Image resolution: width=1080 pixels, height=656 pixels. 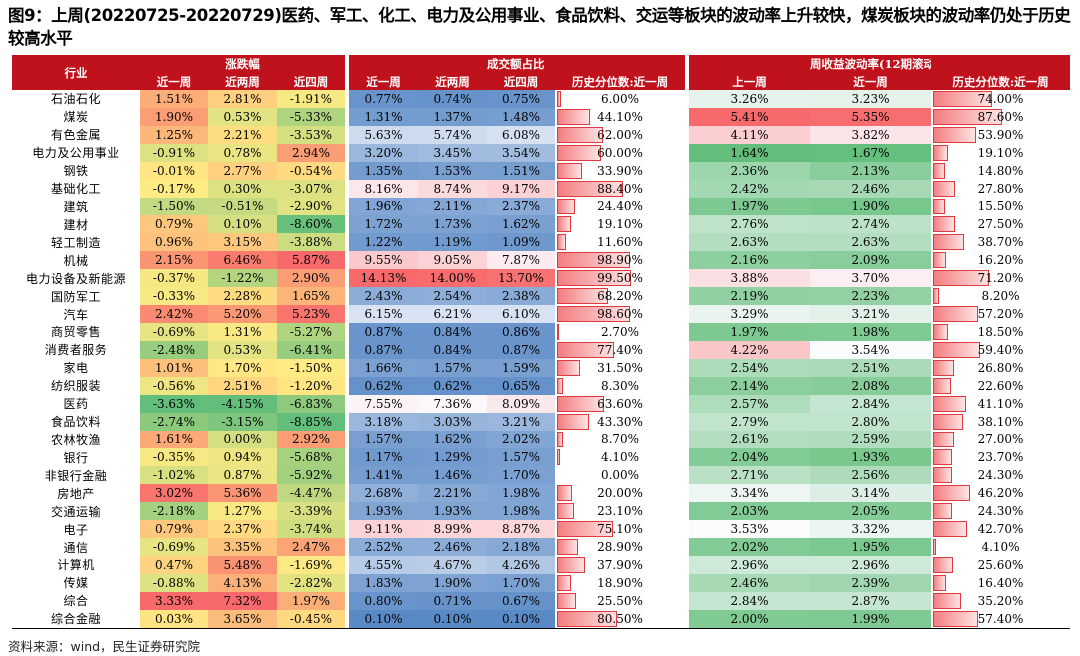 What do you see at coordinates (242, 385) in the screenshot?
I see `change-2w: 2.51%` at bounding box center [242, 385].